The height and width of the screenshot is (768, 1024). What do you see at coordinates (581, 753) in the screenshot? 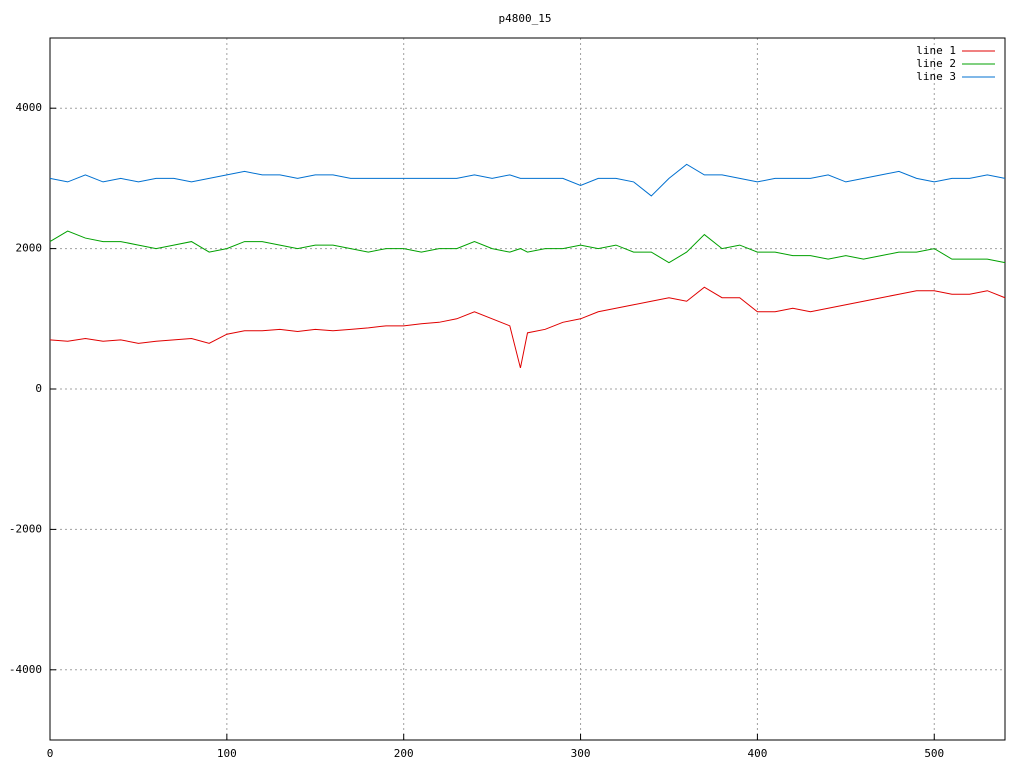
I see `x-tick-label: 300` at bounding box center [581, 753].